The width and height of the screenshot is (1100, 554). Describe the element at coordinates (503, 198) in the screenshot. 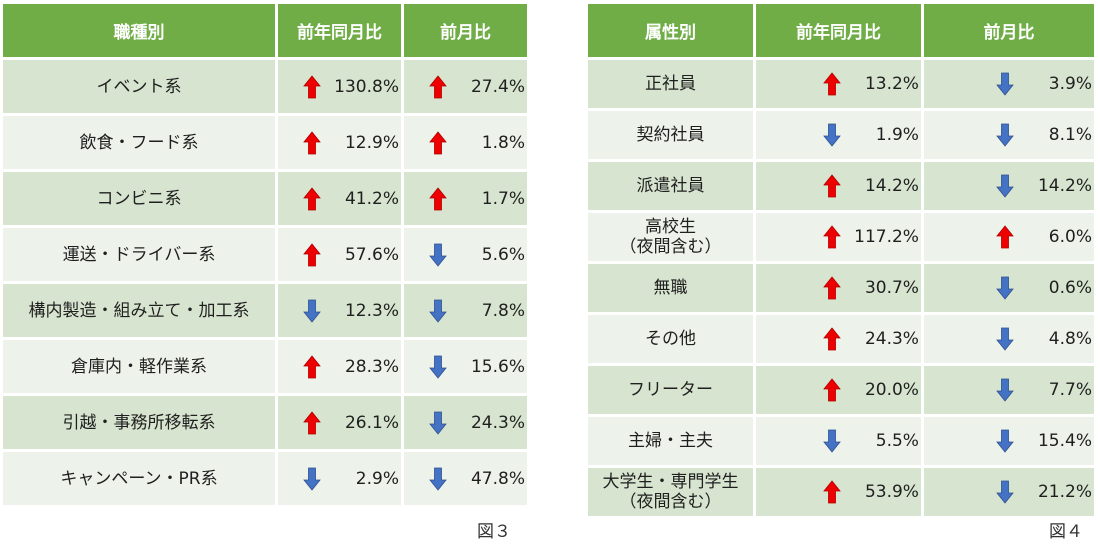

I see `mom-value: 1.7%` at that location.